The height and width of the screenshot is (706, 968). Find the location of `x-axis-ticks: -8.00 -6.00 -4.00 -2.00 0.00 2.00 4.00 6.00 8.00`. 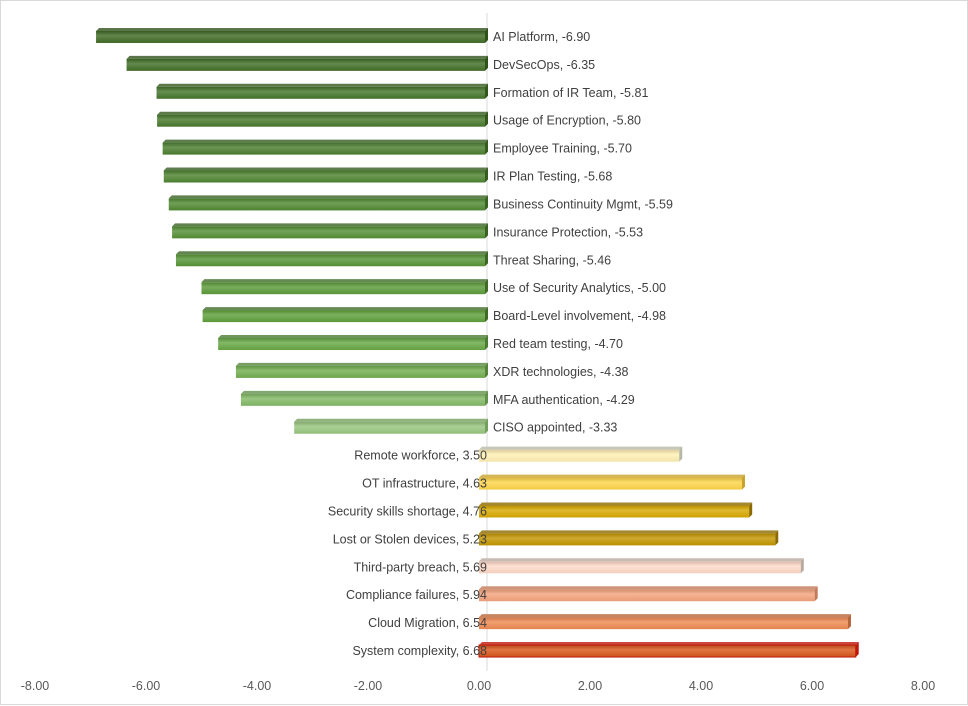

x-axis-ticks: -8.00 -6.00 -4.00 -2.00 0.00 2.00 4.00 6.00 8.00 is located at coordinates (478, 686).